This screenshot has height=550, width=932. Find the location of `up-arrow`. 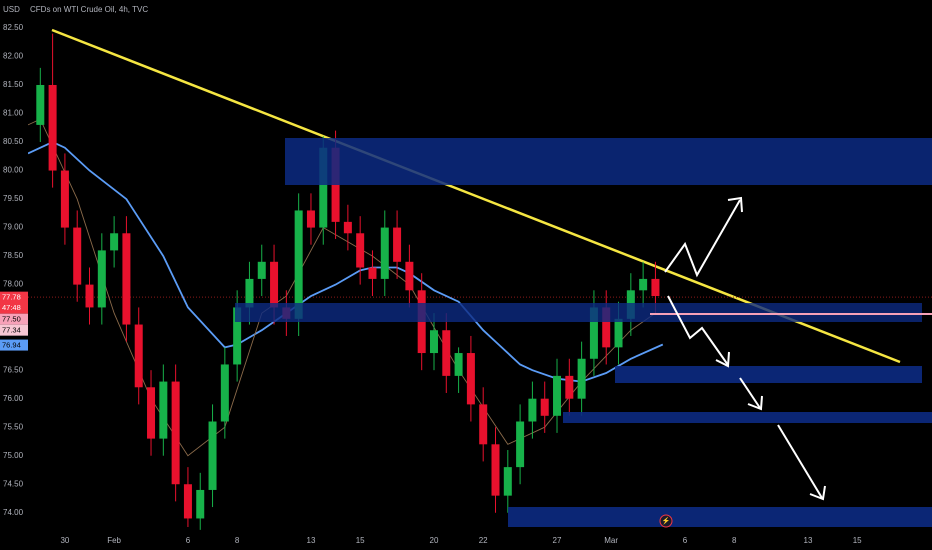

up-arrow is located at coordinates (702, 238).